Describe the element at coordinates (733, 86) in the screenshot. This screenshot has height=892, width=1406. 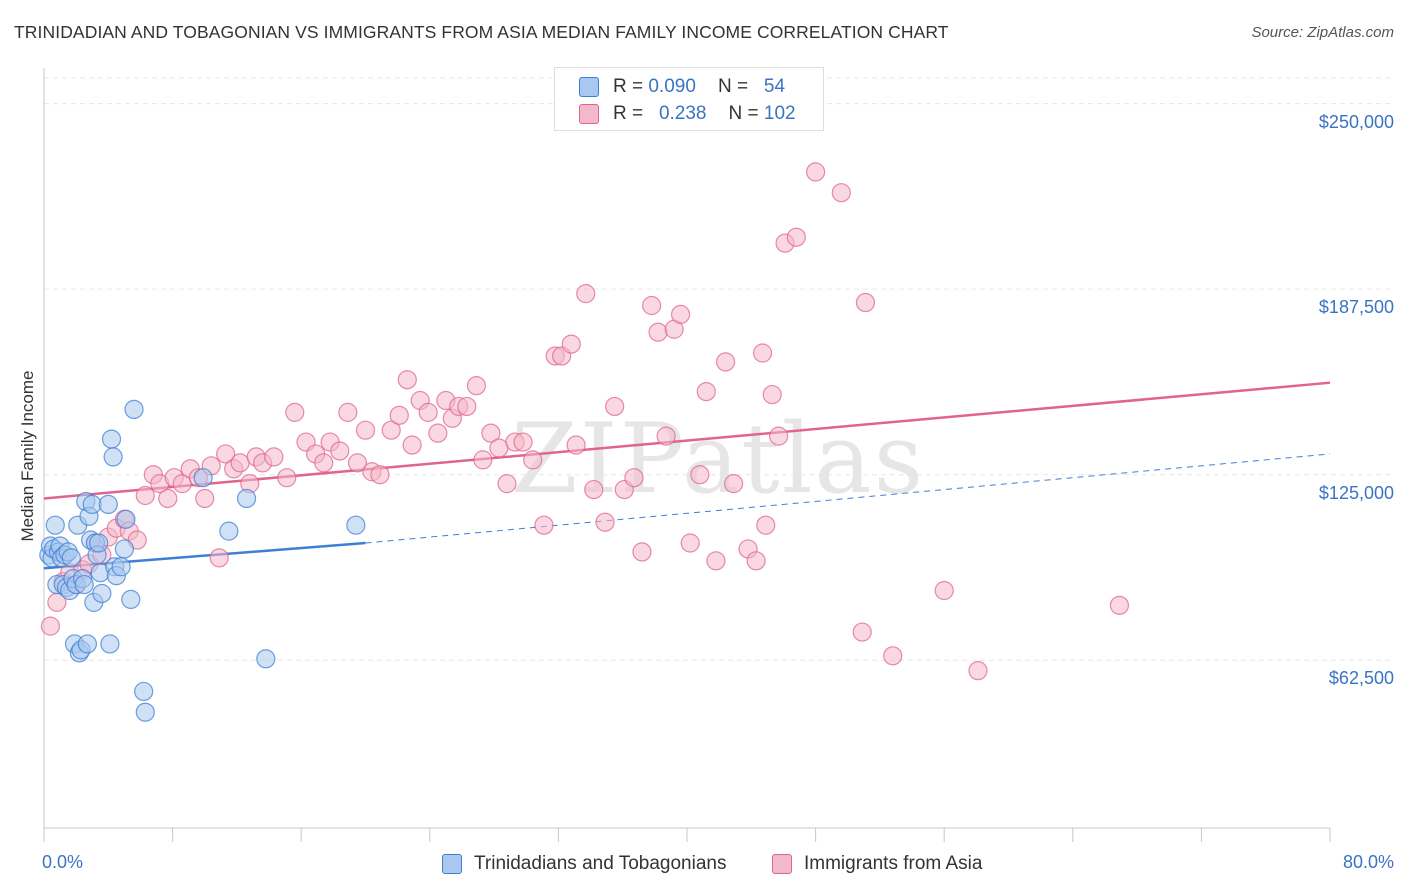
I see `legend-n-label: N =` at that location.